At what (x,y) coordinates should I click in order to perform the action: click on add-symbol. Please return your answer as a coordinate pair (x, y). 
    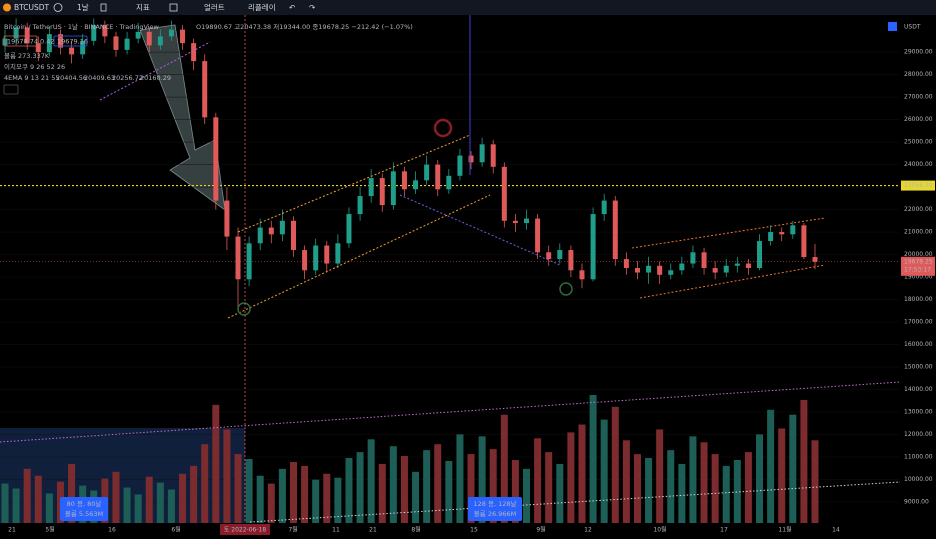
    Looking at the image, I should click on (58, 7).